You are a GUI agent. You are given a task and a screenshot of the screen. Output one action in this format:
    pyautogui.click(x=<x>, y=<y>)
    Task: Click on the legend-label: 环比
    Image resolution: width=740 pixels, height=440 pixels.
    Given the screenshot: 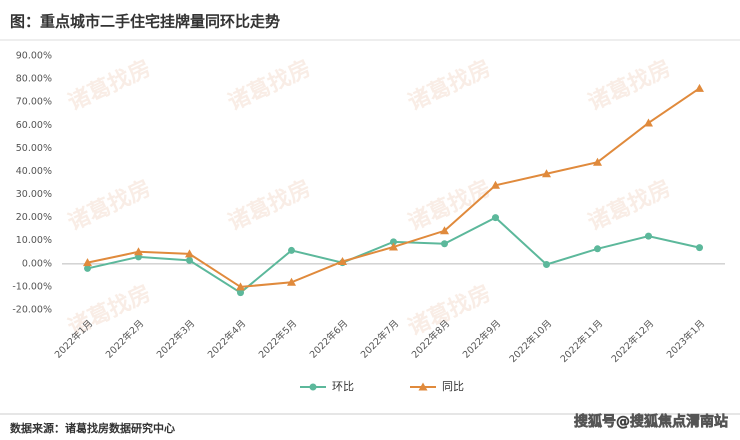 What is the action you would take?
    pyautogui.click(x=343, y=386)
    